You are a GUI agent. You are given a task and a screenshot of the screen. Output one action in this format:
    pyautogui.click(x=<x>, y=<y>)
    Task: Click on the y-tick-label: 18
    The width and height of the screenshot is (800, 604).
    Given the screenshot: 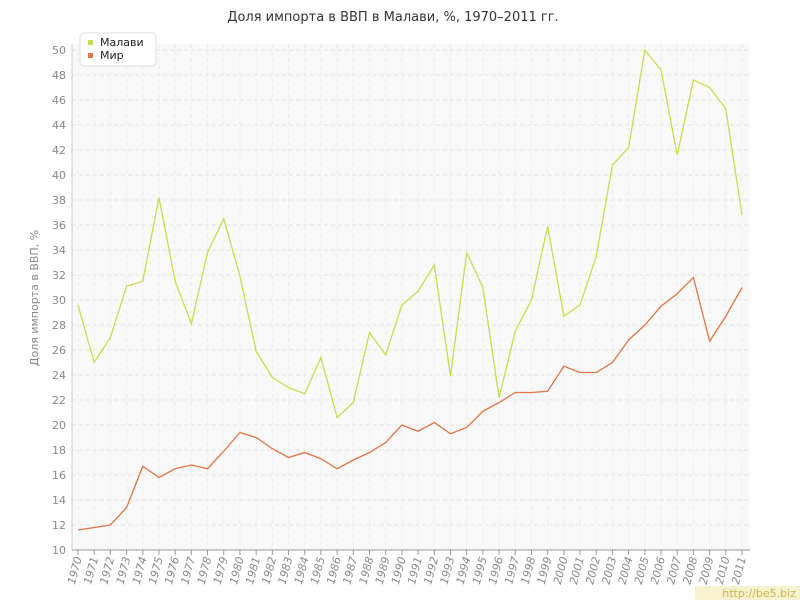 What is the action you would take?
    pyautogui.click(x=59, y=450)
    